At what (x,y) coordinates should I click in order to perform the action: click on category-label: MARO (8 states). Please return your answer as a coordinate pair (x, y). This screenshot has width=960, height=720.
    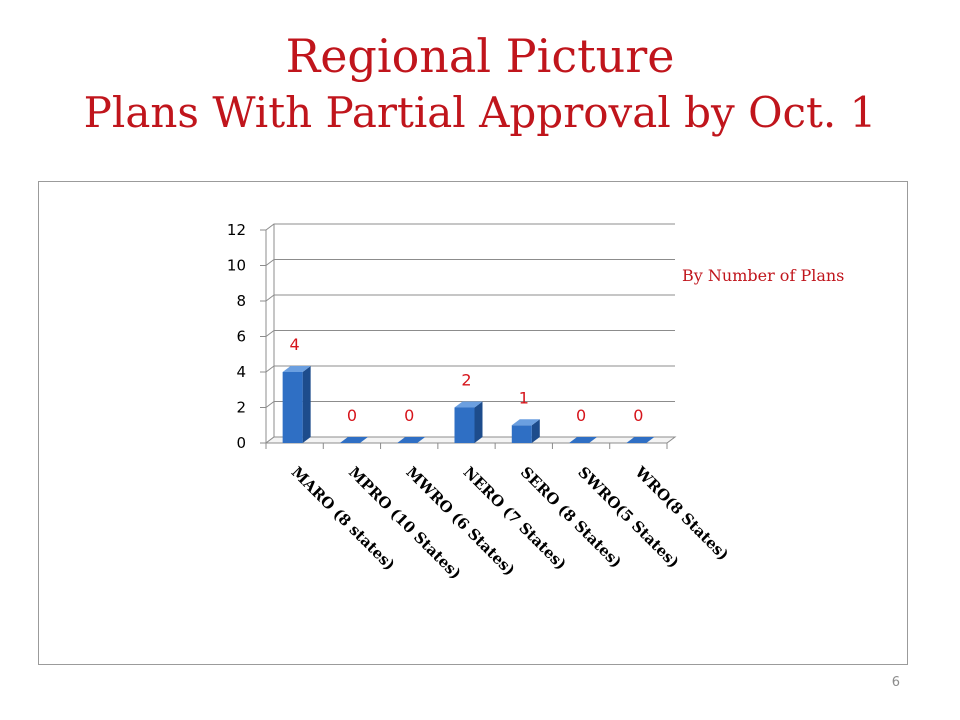
    Looking at the image, I should click on (343, 518).